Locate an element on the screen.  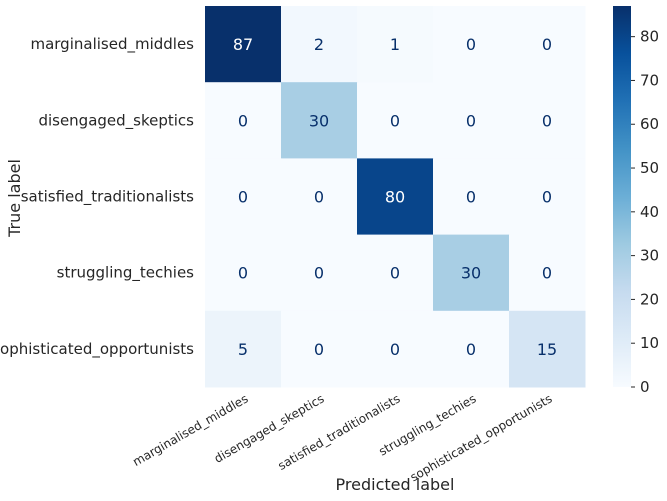
colorbar-tick-label: 0 is located at coordinates (645, 387).